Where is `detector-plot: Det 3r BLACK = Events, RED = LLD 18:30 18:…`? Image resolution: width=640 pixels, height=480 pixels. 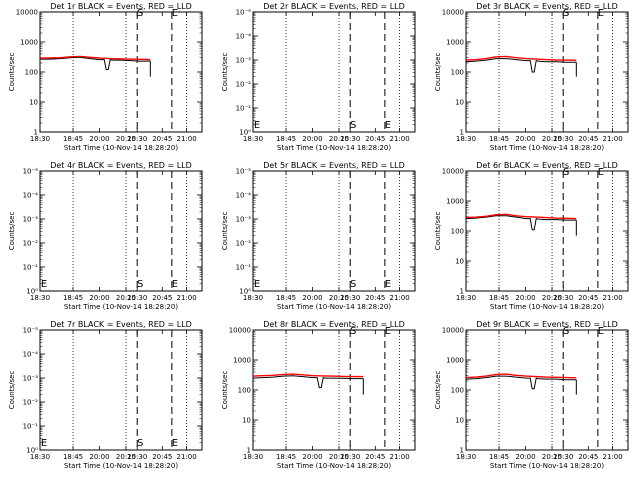 detector-plot: Det 3r BLACK = Events, RED = LLD 18:30 18:… is located at coordinates (531, 77).